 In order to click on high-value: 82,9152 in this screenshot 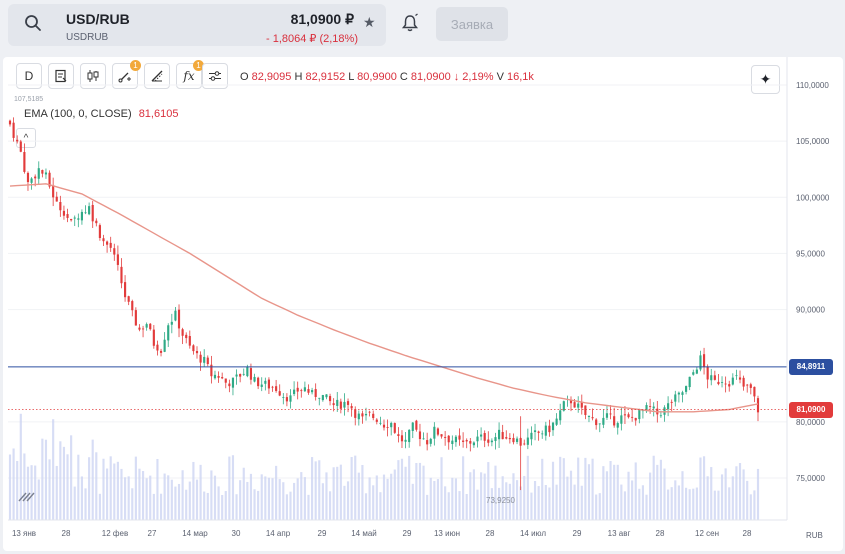, I will do `click(325, 77)`.